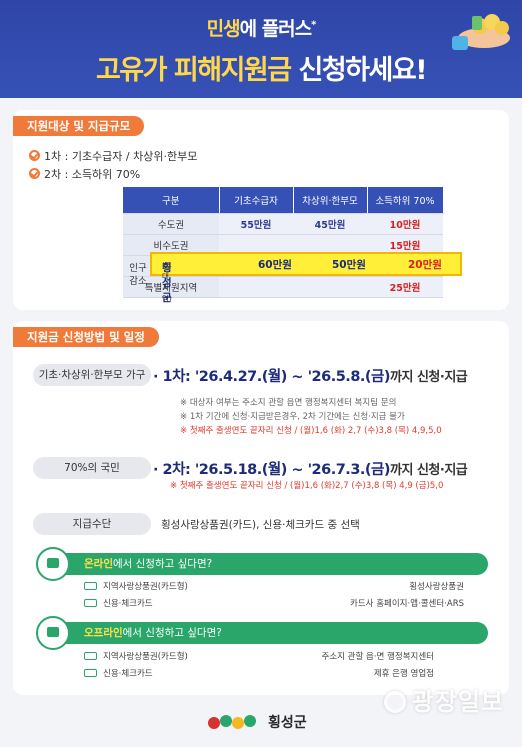 The height and width of the screenshot is (747, 522). Describe the element at coordinates (79, 126) in the screenshot. I see `eligibility-section-title: 지원대상 및 지급규모` at that location.